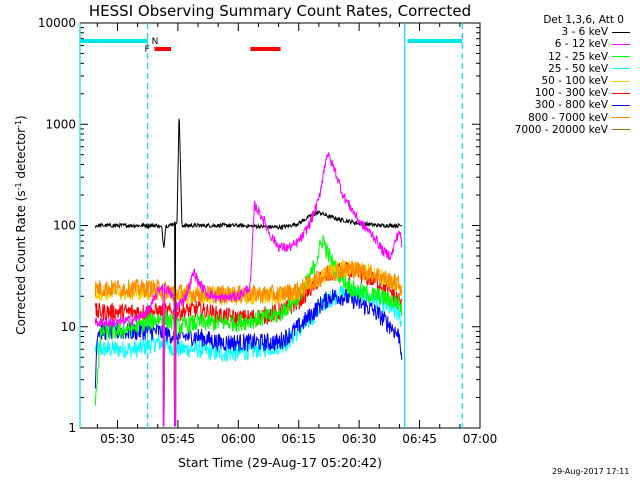 The height and width of the screenshot is (480, 640). I want to click on legend-entry: 7000 - 20000 keV, so click(560, 130).